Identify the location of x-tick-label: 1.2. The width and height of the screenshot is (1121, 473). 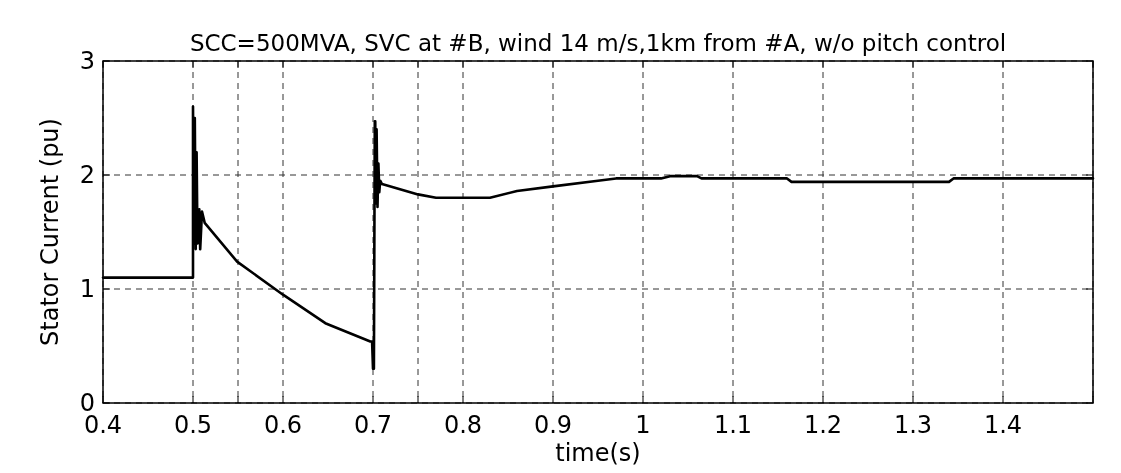
(823, 425).